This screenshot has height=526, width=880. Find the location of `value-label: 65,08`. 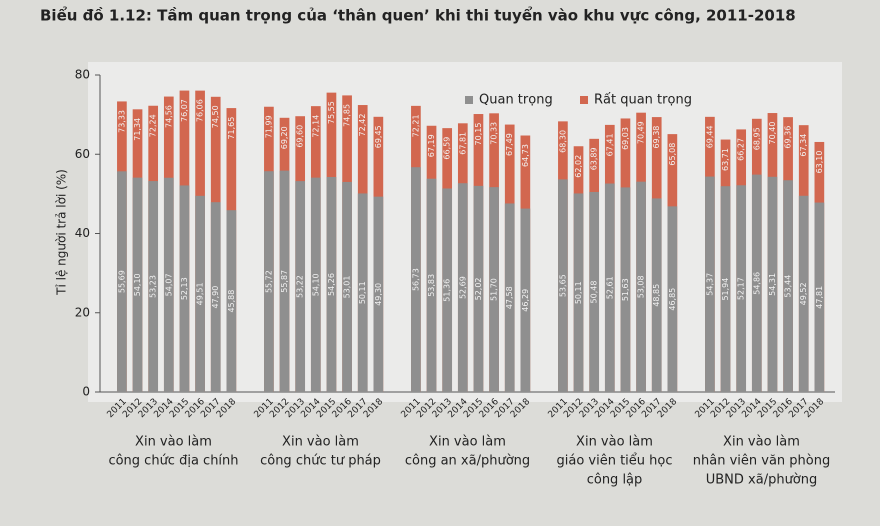

value-label: 65,08 is located at coordinates (672, 154).